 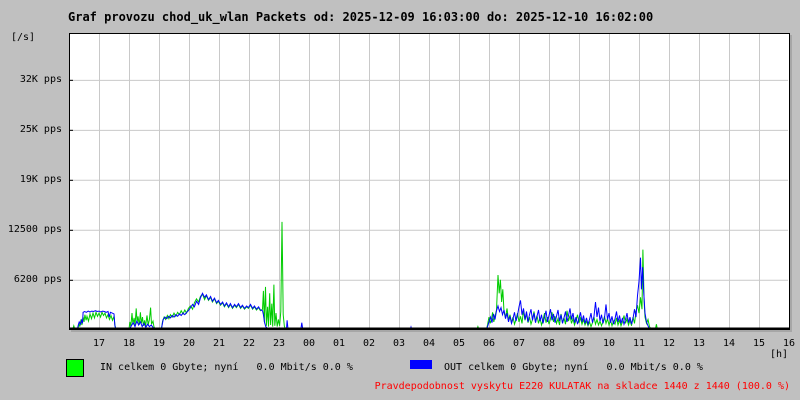 I want to click on x-axis-unit-label: [h], so click(x=778, y=354).